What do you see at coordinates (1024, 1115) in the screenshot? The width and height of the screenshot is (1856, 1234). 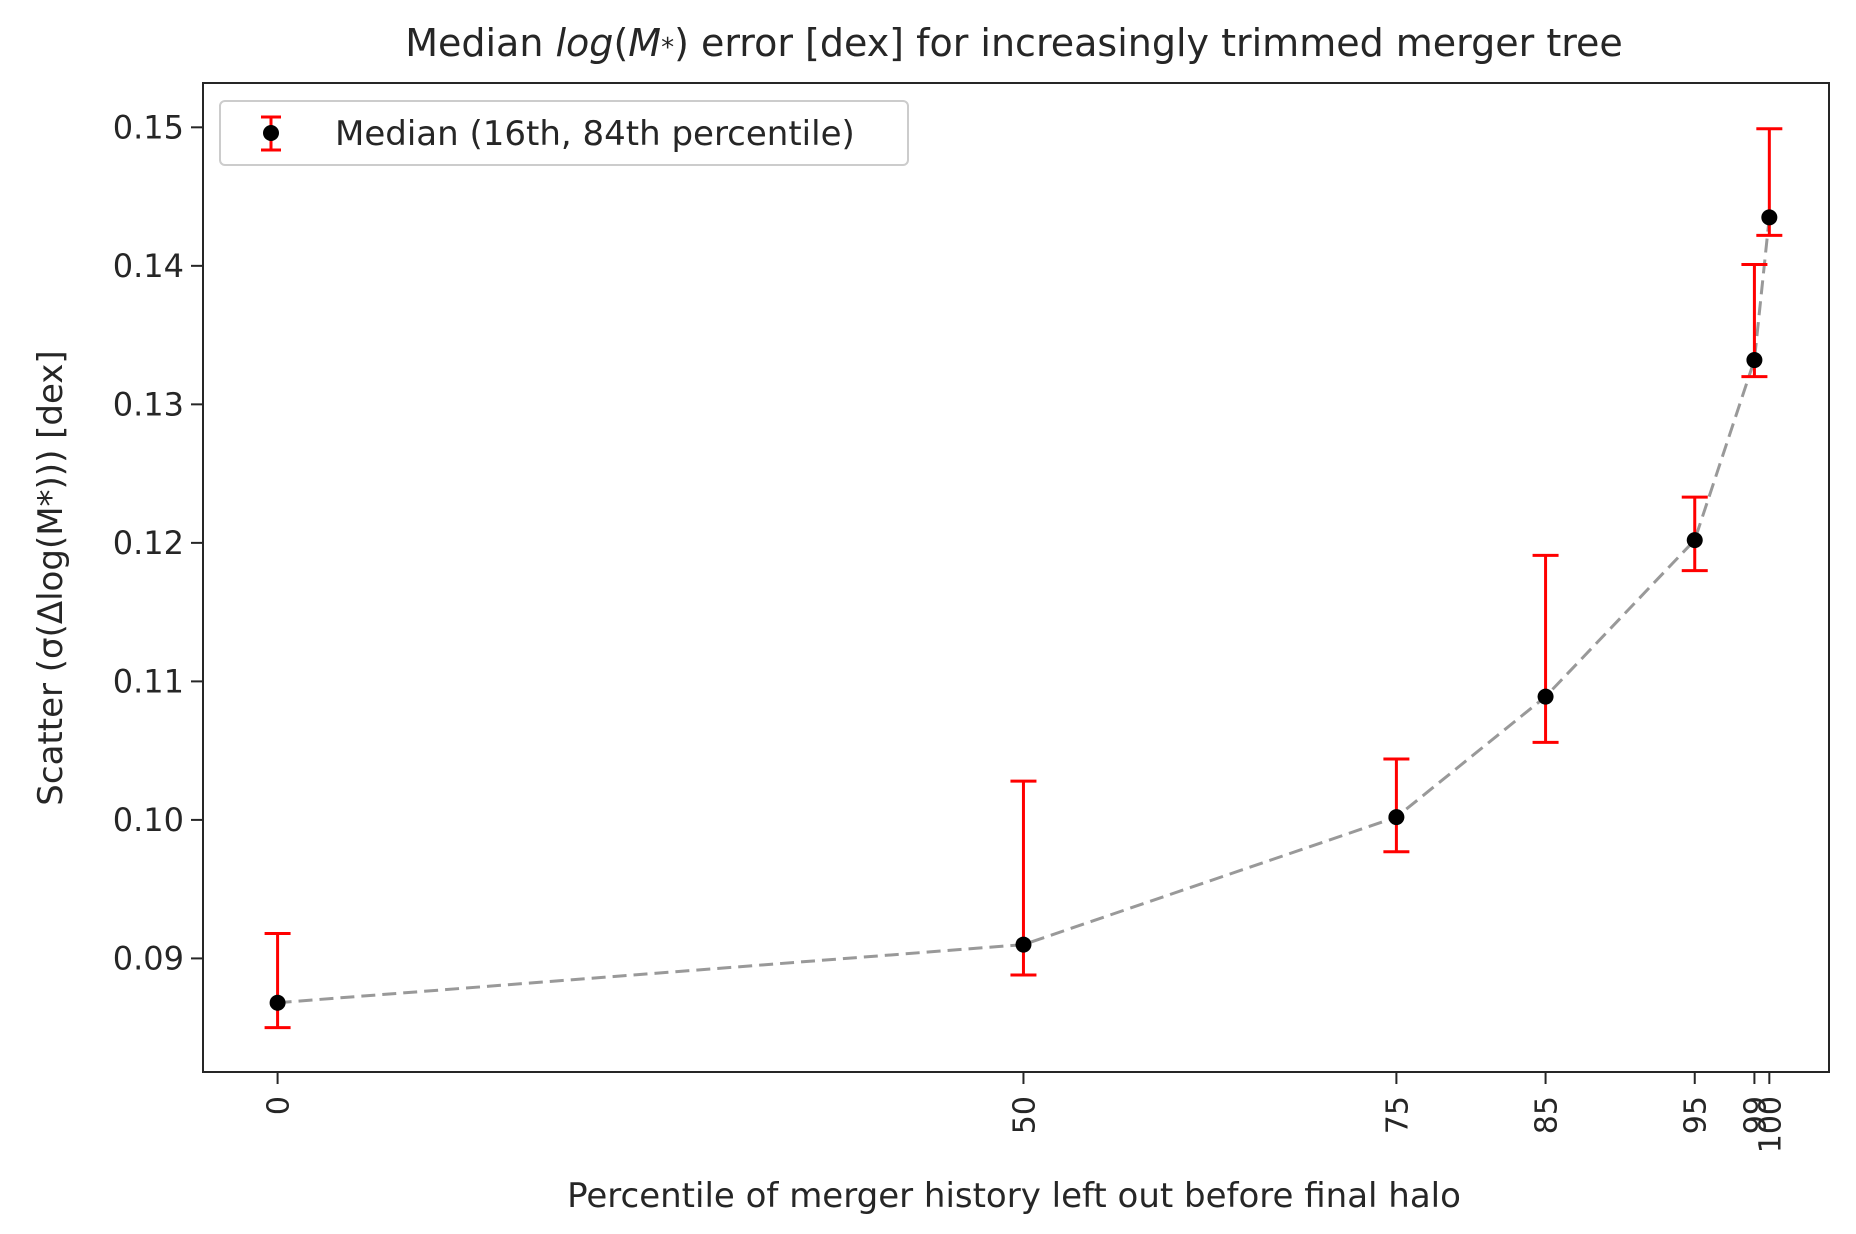 I see `x-tick-label: 50` at bounding box center [1024, 1115].